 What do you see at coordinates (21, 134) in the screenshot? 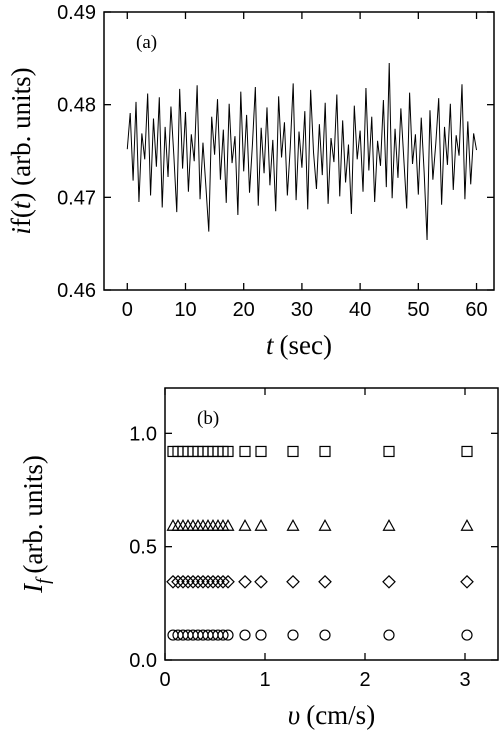
I see `y-label-part: ) (arb. units)` at bounding box center [21, 134].